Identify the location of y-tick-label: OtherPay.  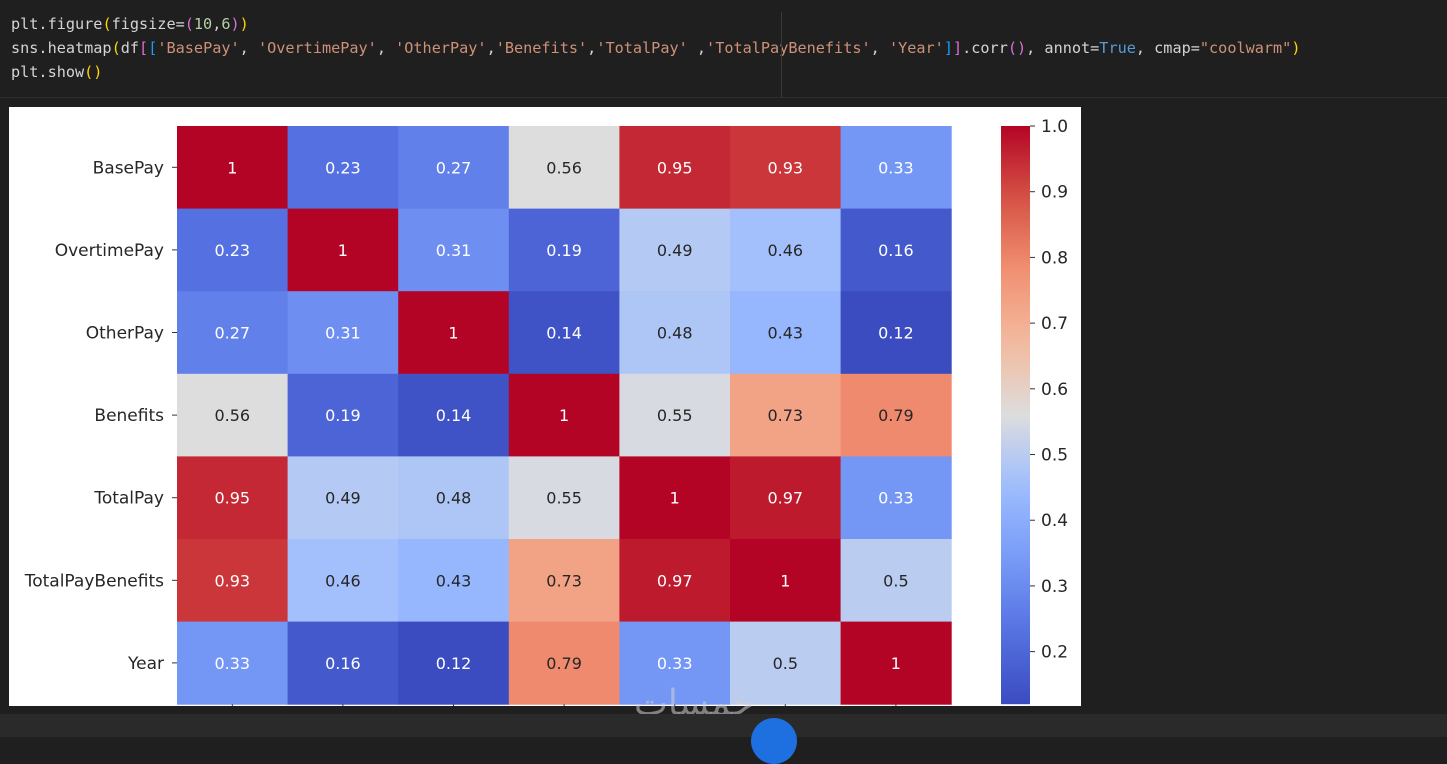
(125, 334).